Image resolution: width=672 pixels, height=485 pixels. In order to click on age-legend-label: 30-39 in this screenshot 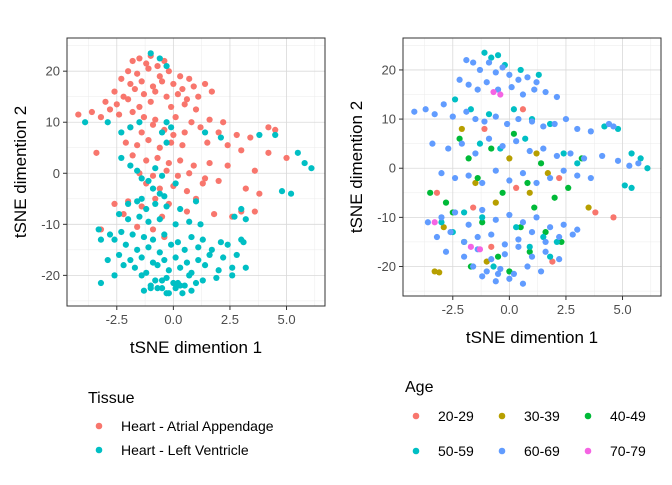, I will do `click(542, 416)`.